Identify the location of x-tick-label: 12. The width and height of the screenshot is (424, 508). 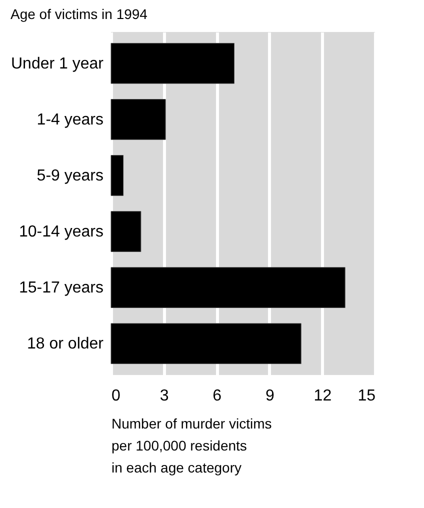
(323, 396).